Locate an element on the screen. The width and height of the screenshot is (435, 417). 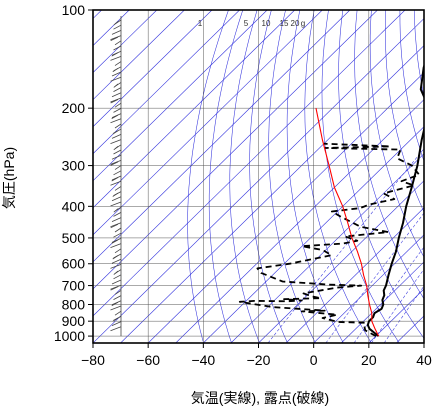
y-axis-label: 気圧(hPa) is located at coordinates (9, 178).